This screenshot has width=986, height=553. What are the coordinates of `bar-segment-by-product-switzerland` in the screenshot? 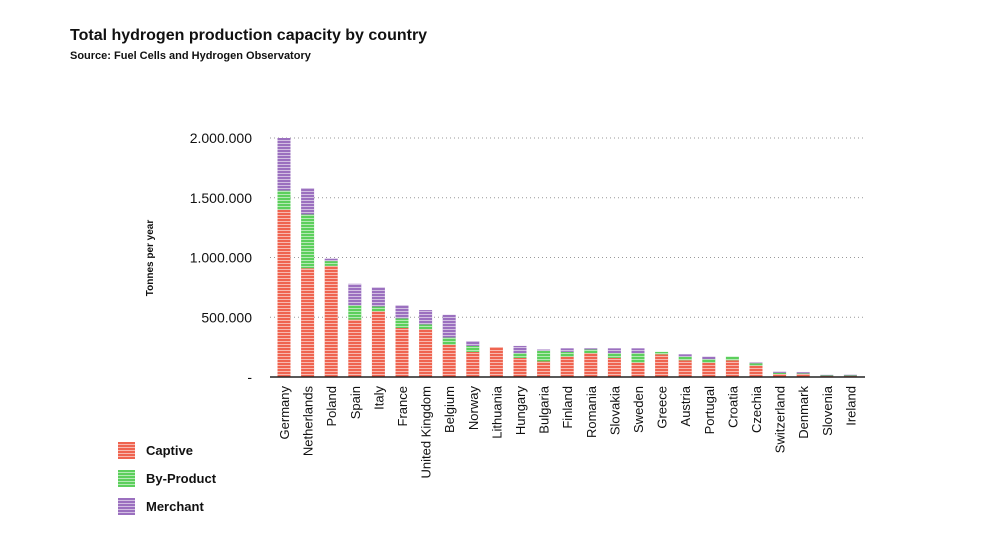 It's located at (780, 373).